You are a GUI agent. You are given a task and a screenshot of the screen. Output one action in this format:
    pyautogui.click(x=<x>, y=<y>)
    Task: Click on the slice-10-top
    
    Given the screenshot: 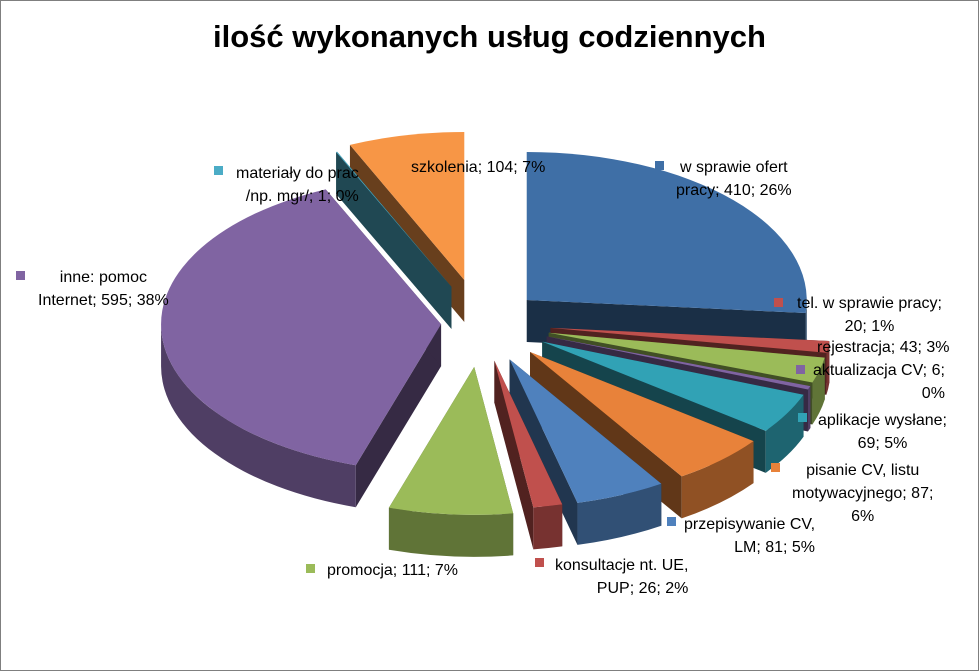 What is the action you would take?
    pyautogui.click(x=394, y=219)
    